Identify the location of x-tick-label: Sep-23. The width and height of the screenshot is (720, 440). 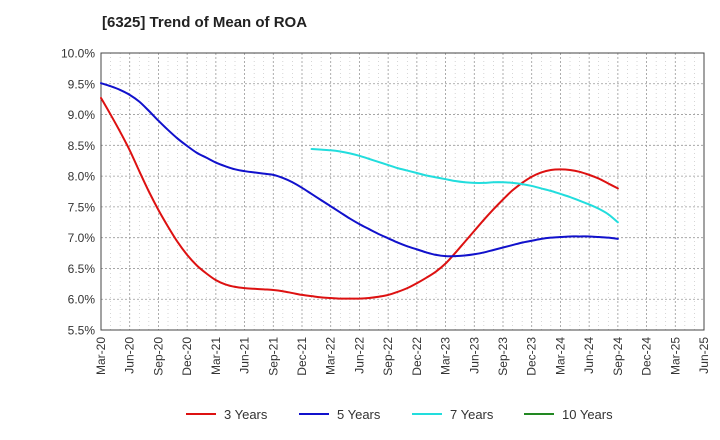
(503, 356).